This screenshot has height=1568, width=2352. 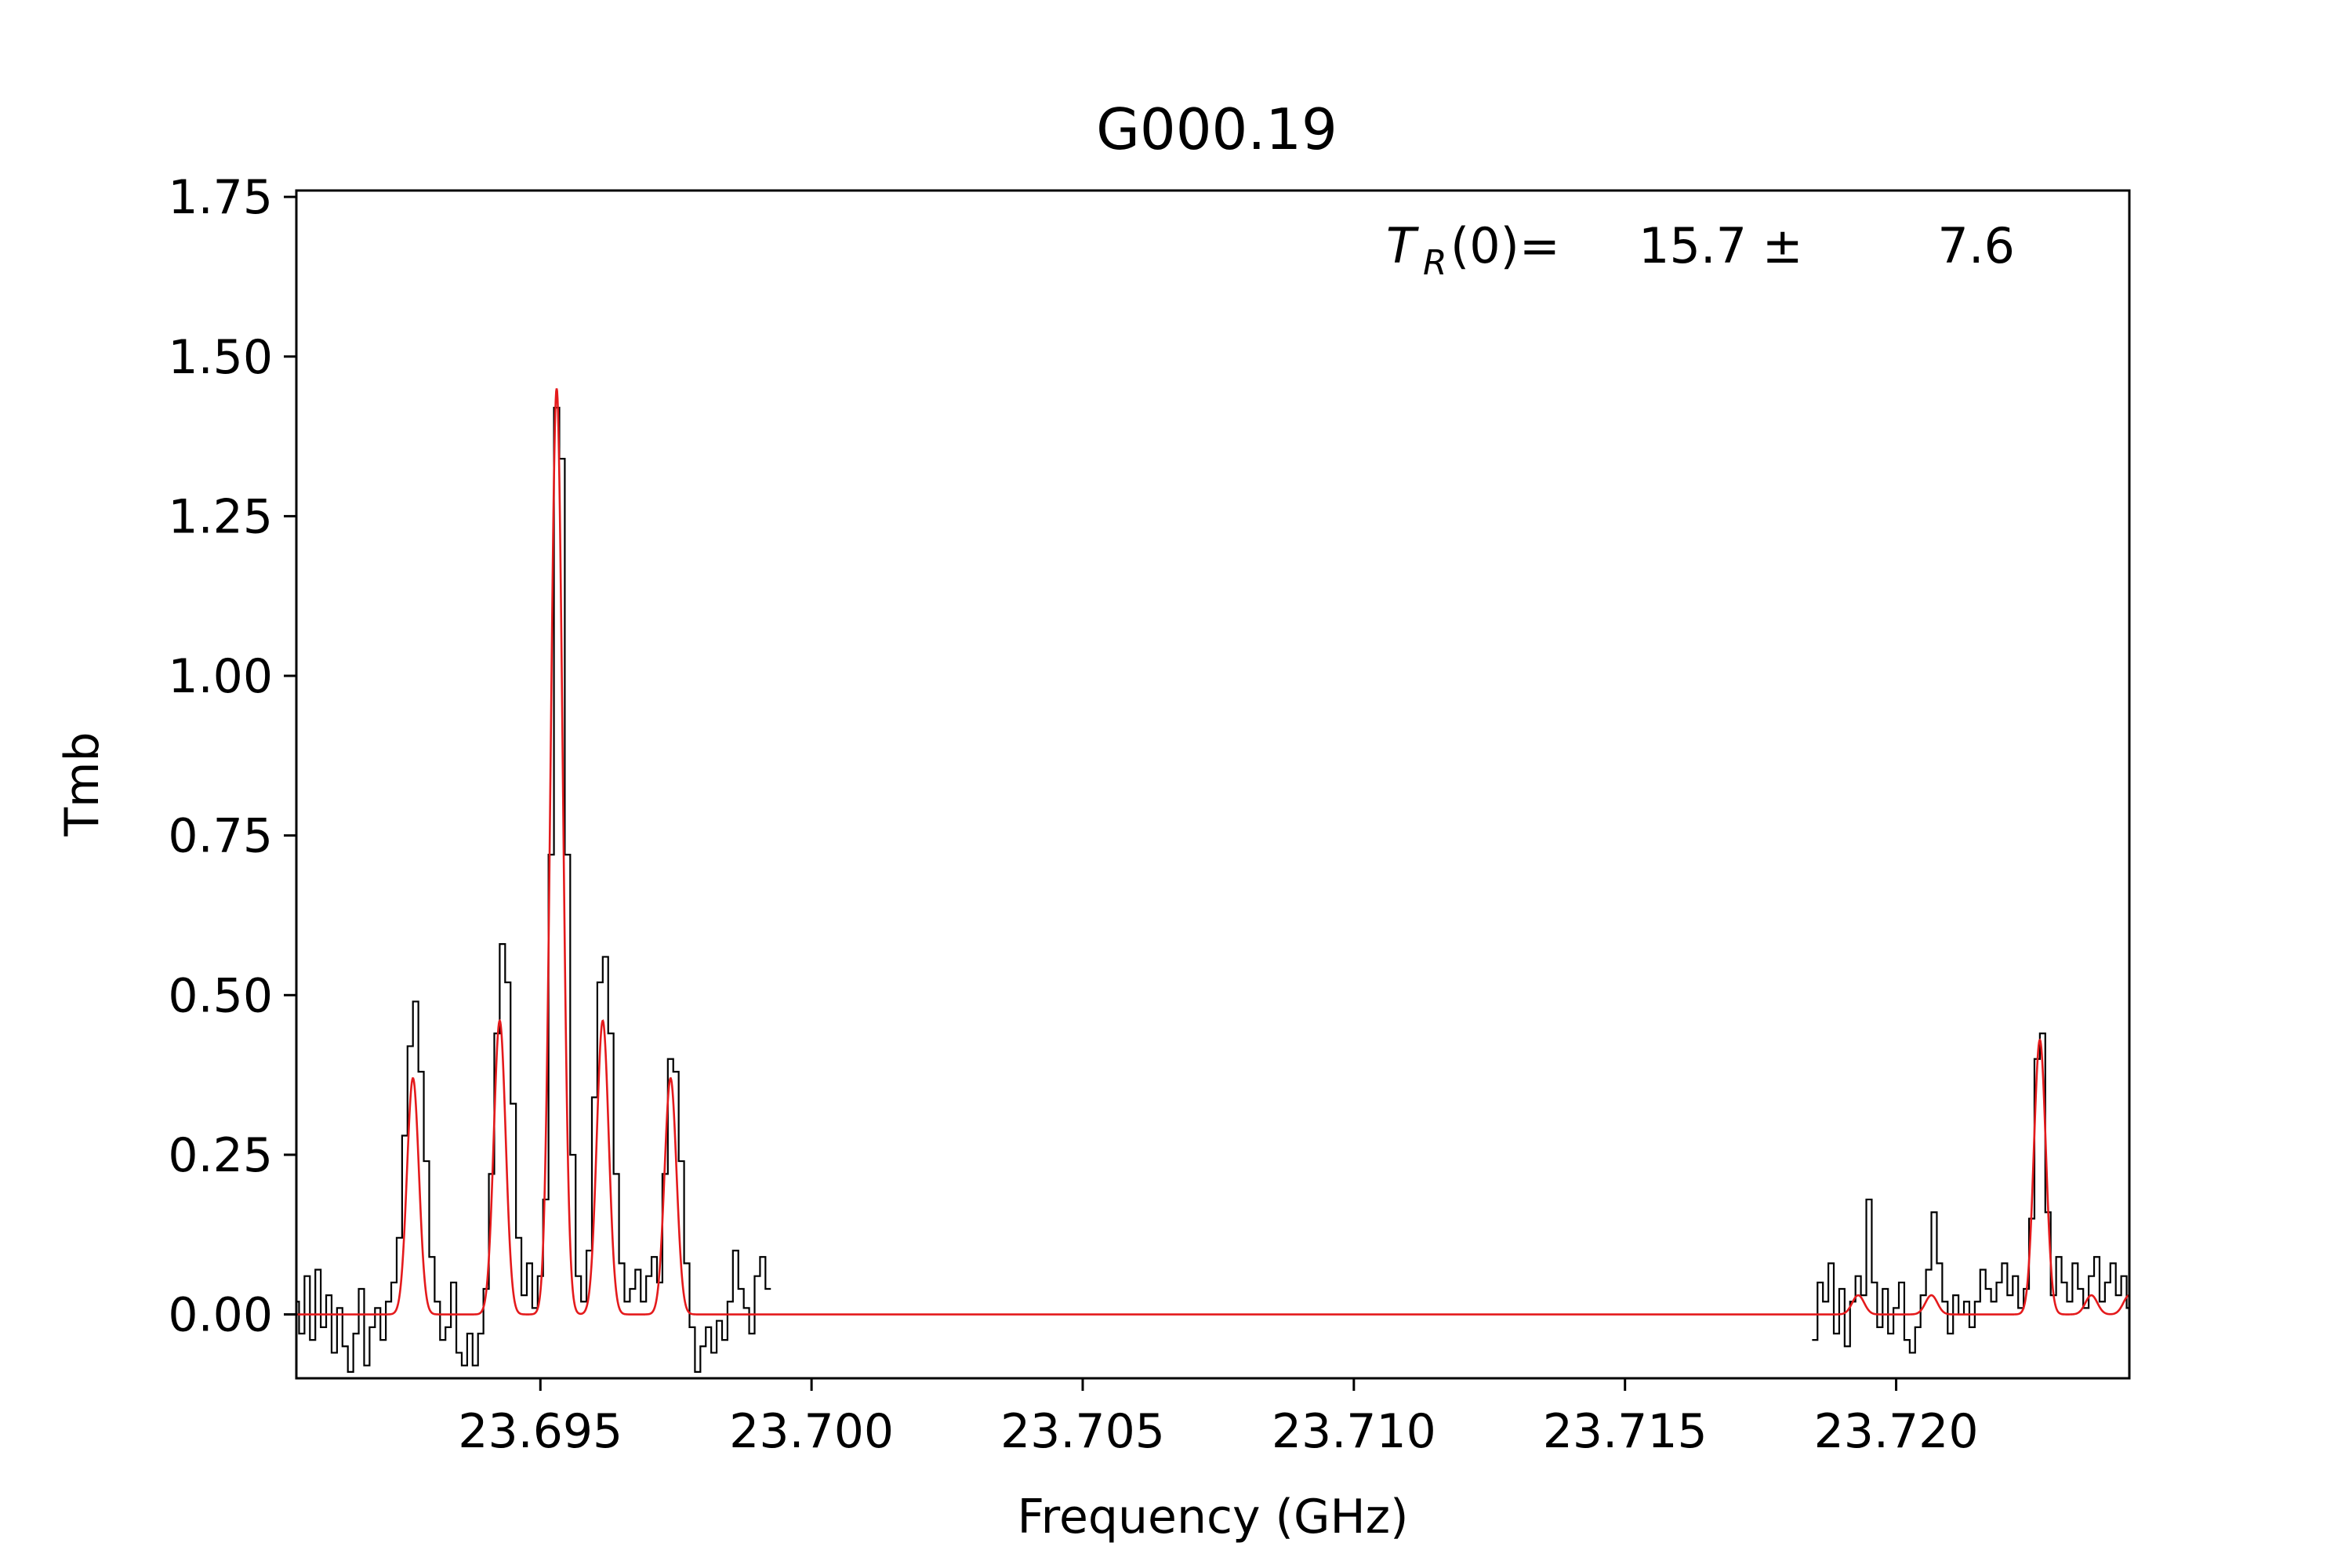 What do you see at coordinates (220, 357) in the screenshot?
I see `y-tick-label: 1.50` at bounding box center [220, 357].